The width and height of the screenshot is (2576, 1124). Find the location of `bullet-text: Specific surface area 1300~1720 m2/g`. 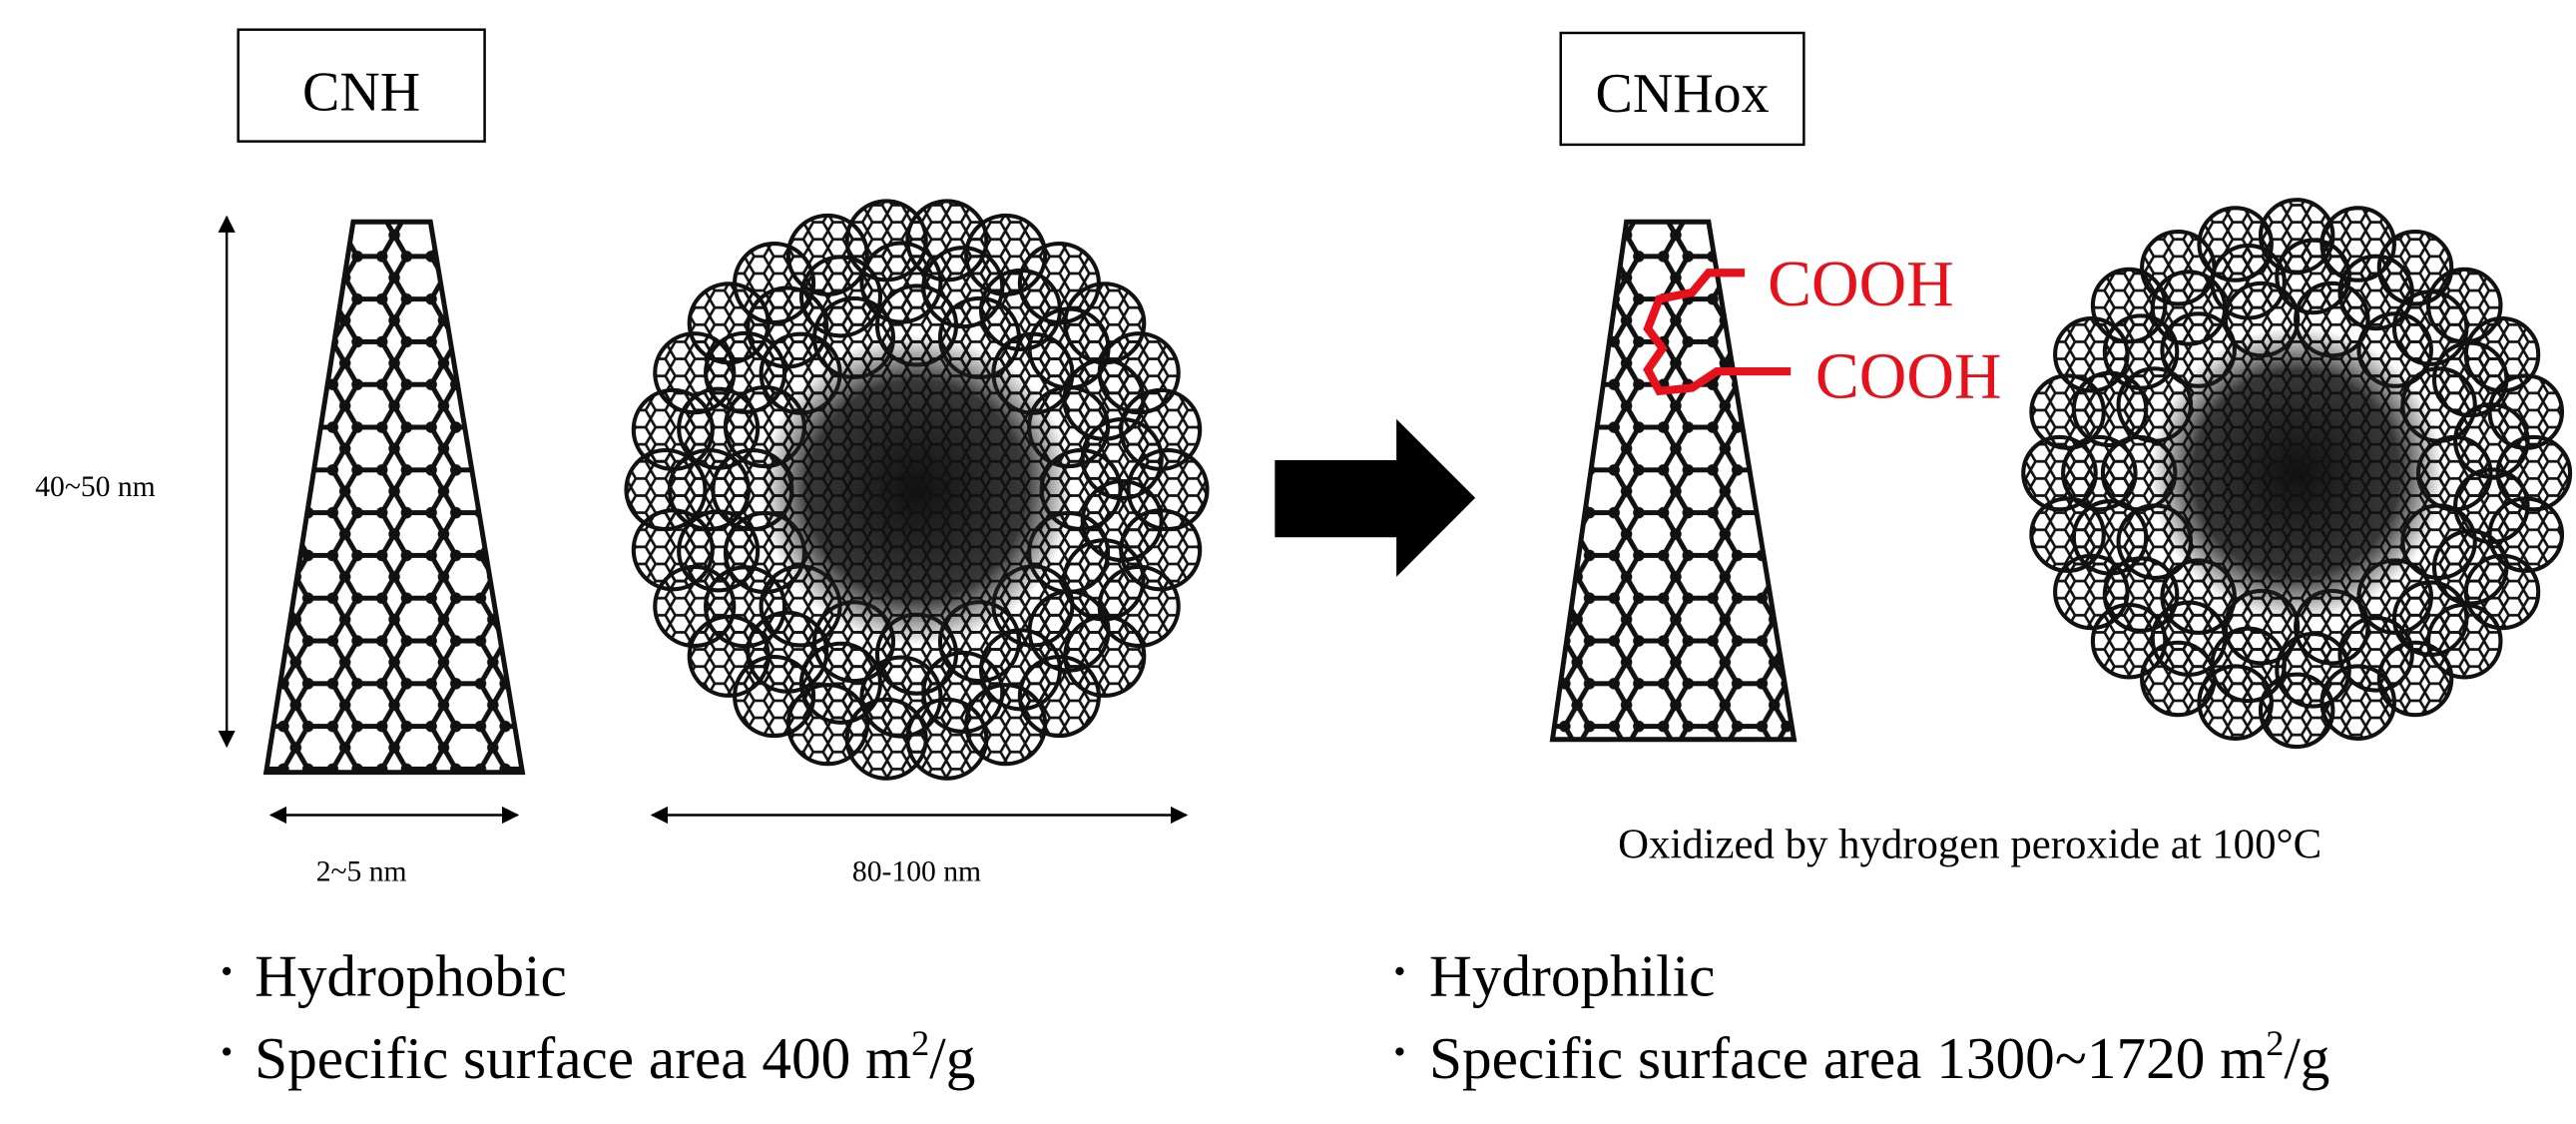

bullet-text: Specific surface area 1300~1720 m2/g is located at coordinates (1879, 1057).